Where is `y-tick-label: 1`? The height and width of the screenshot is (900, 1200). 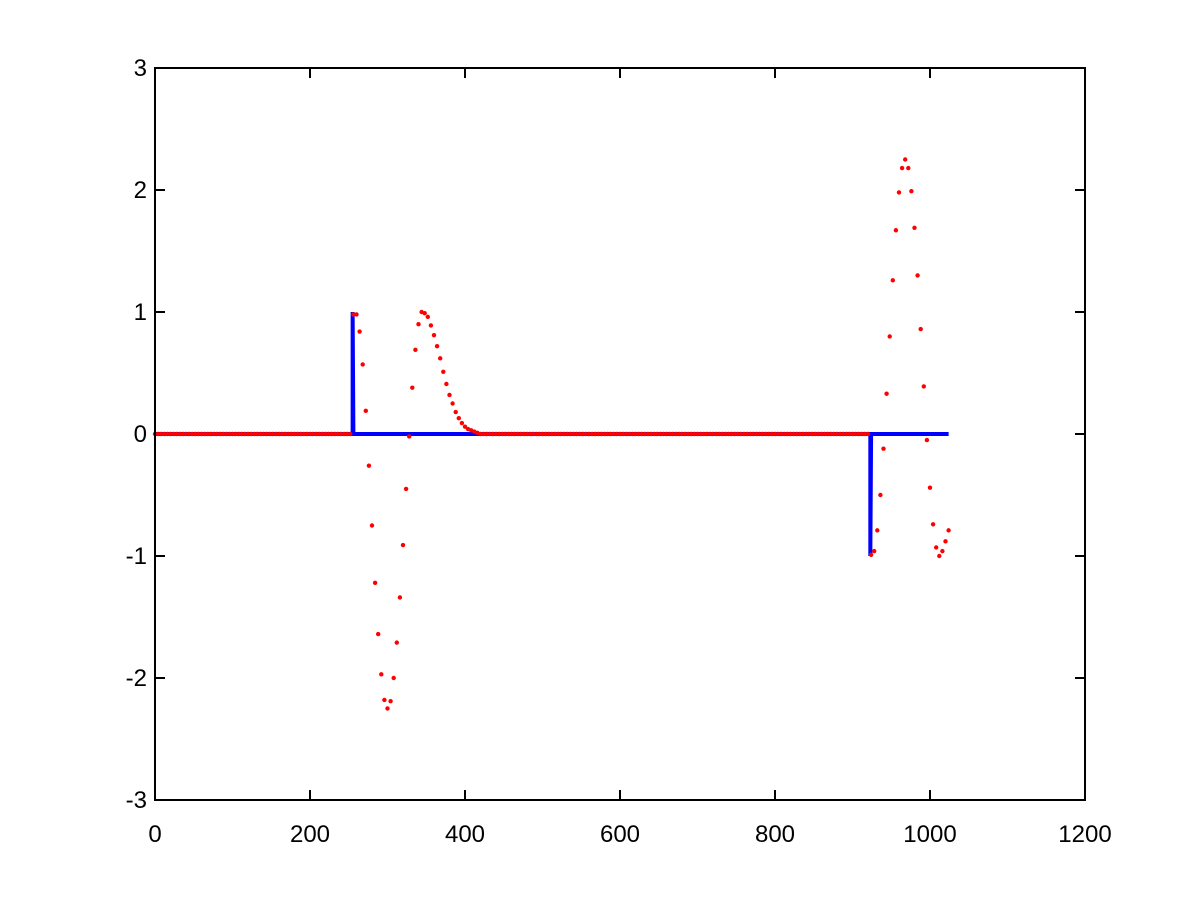 y-tick-label: 1 is located at coordinates (140, 312).